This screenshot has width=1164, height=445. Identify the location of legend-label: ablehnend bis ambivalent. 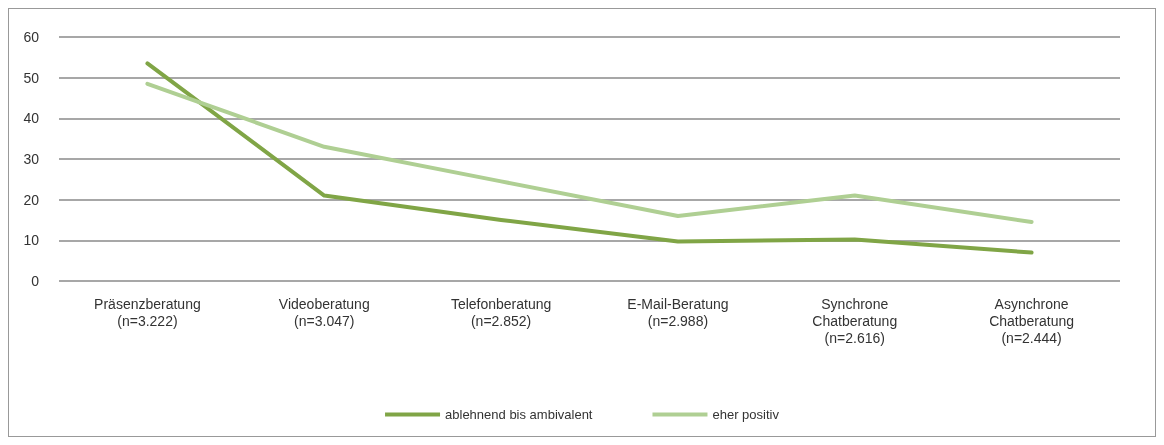
(519, 414).